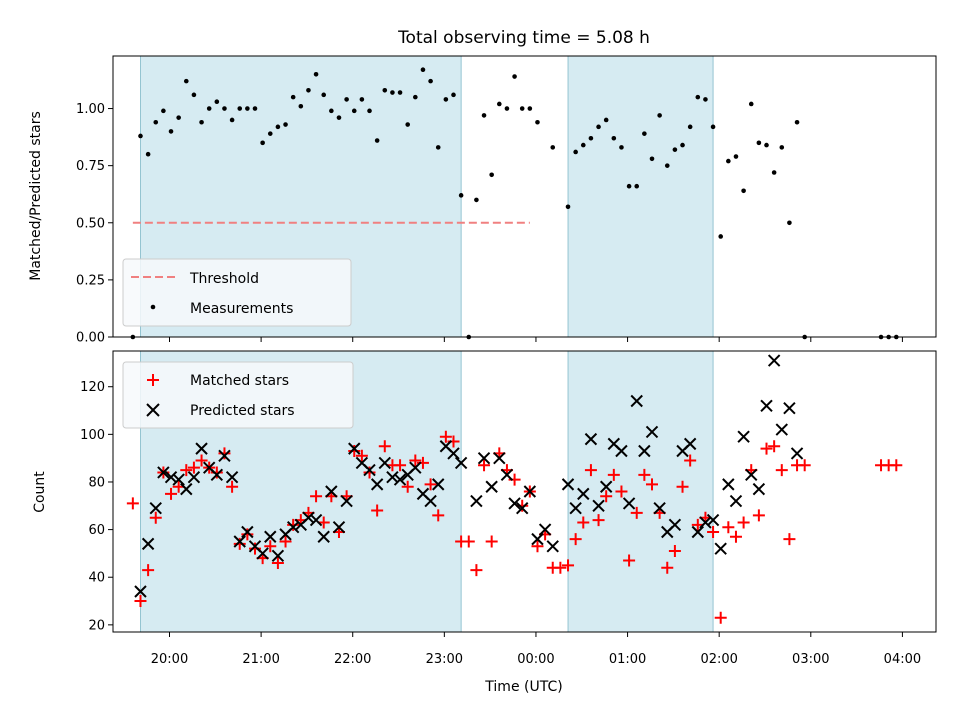 The image size is (960, 720). I want to click on x-tick-label: 23:00, so click(444, 659).